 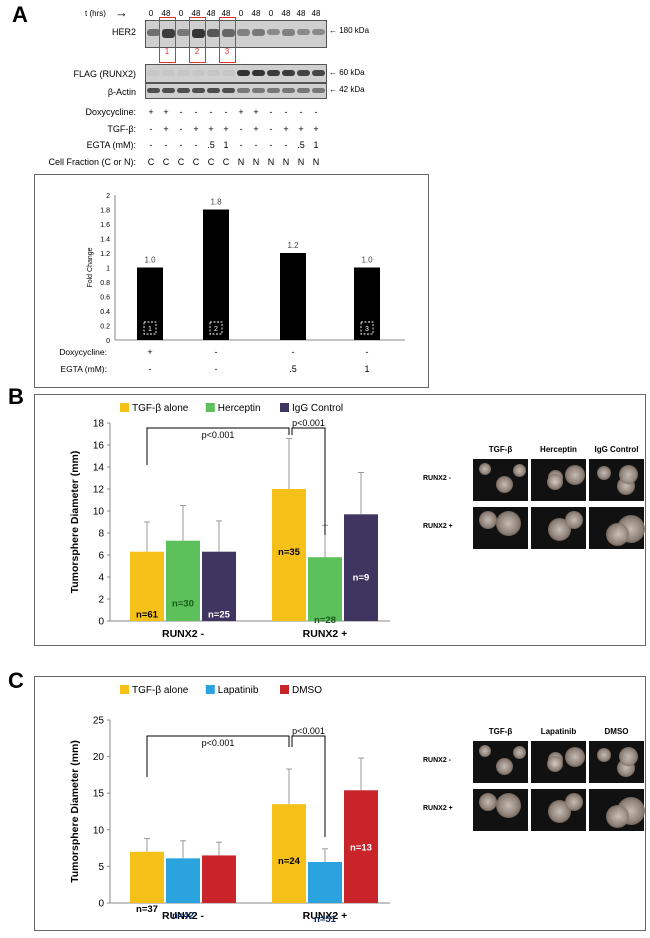 What do you see at coordinates (181, 162) in the screenshot?
I see `condition-frac: C` at bounding box center [181, 162].